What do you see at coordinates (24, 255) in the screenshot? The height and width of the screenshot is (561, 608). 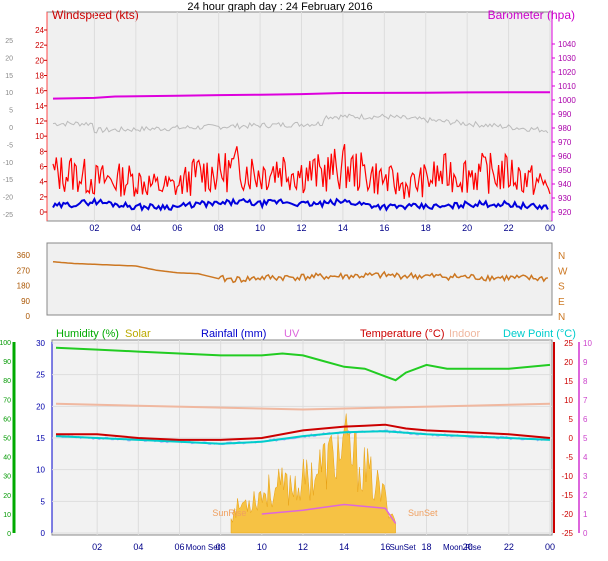 I see `direction-tick-label: 360` at bounding box center [24, 255].